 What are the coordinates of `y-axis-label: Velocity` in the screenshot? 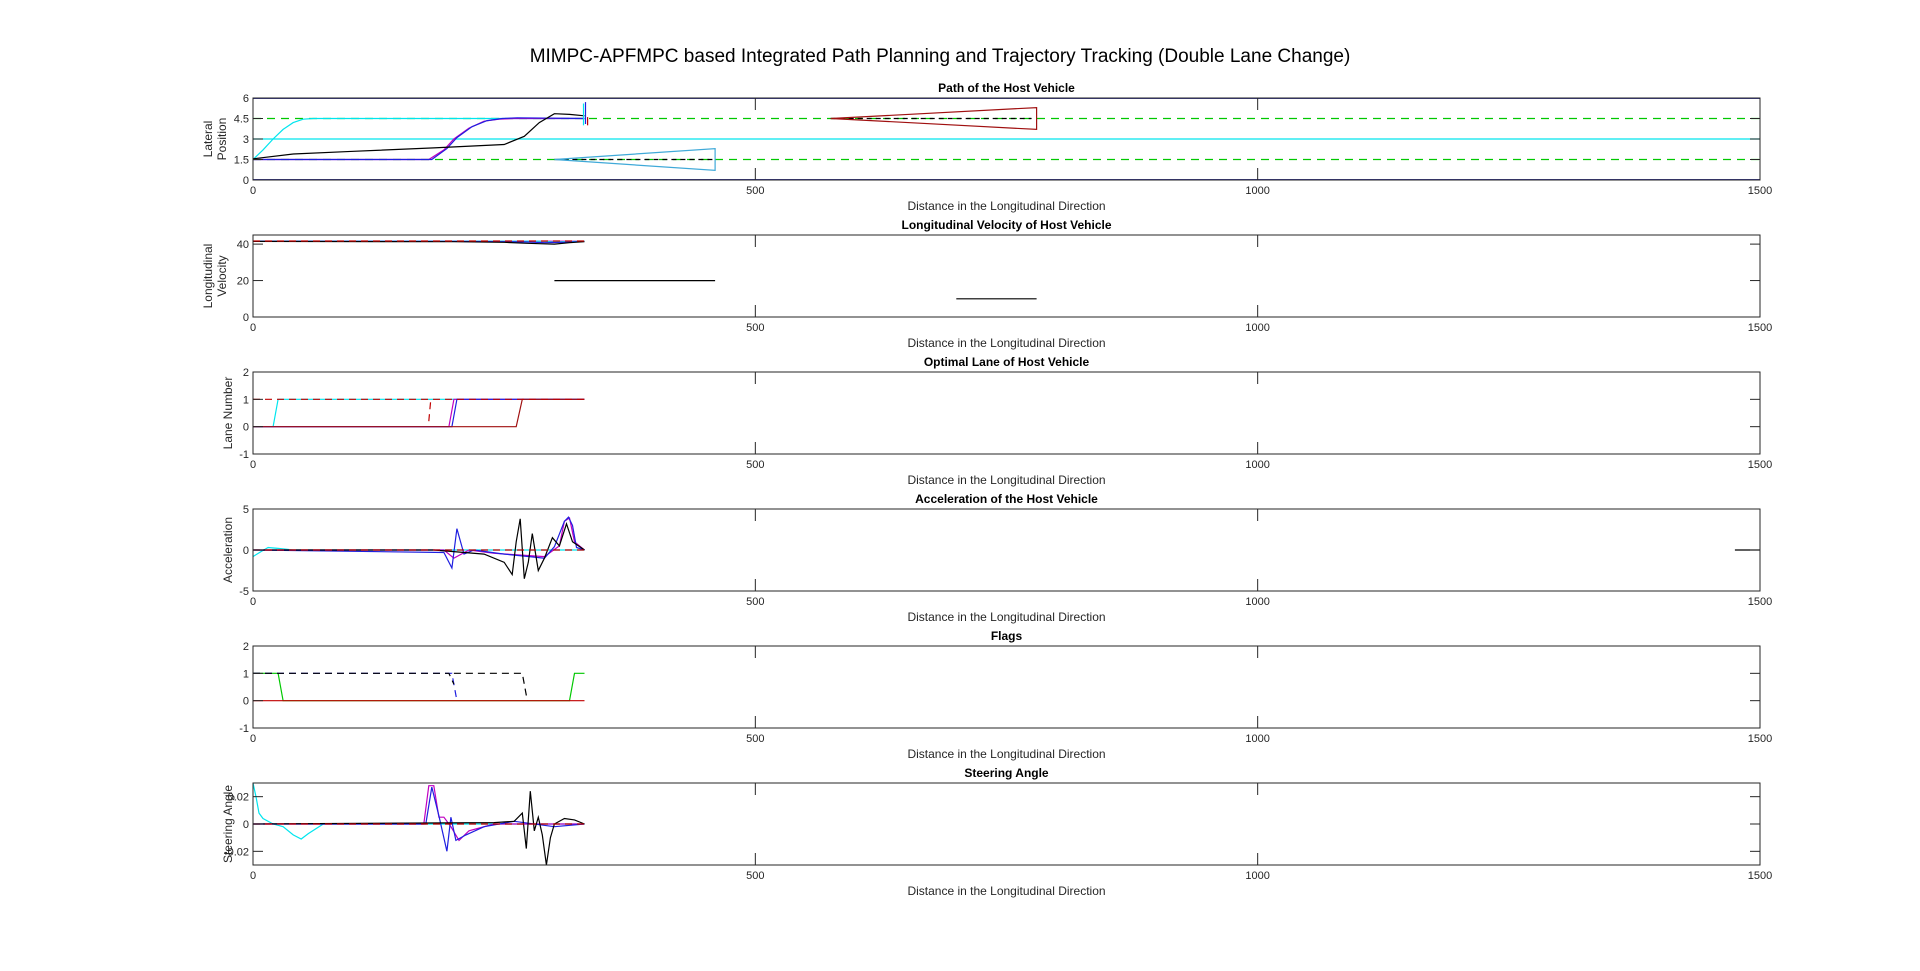 It's located at (222, 275).